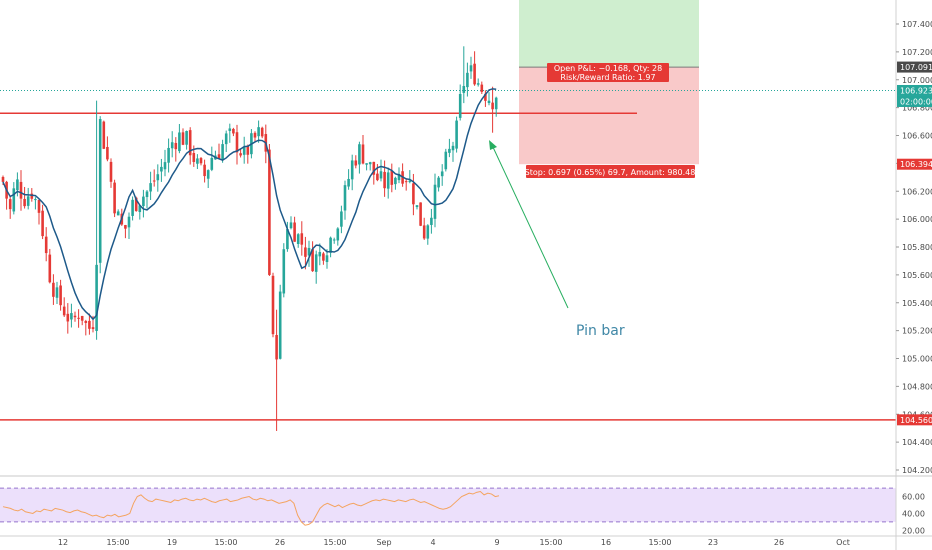 This screenshot has width=932, height=550. What do you see at coordinates (530, 226) in the screenshot?
I see `pin-bar-arrow` at bounding box center [530, 226].